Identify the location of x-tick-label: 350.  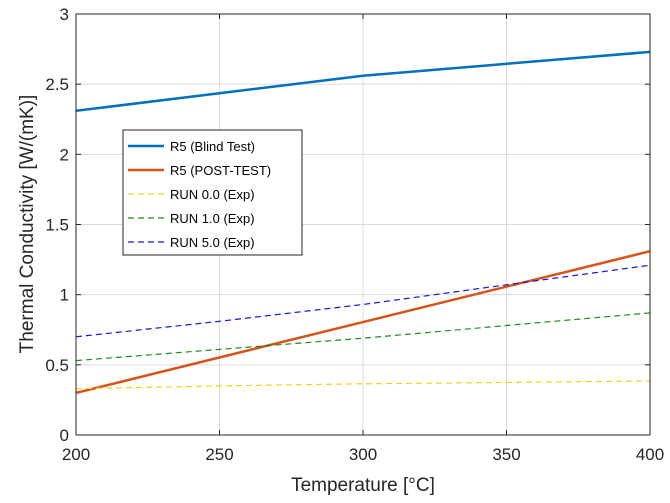
(506, 454).